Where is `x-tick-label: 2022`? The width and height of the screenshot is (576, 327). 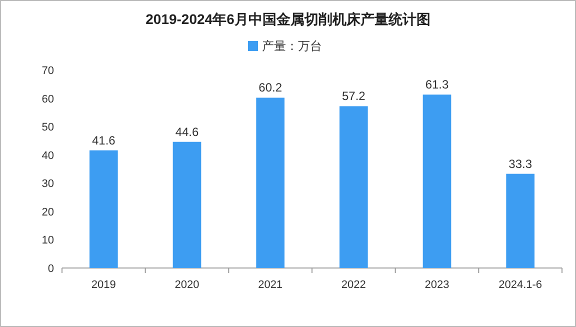
x-tick-label: 2022 is located at coordinates (353, 285).